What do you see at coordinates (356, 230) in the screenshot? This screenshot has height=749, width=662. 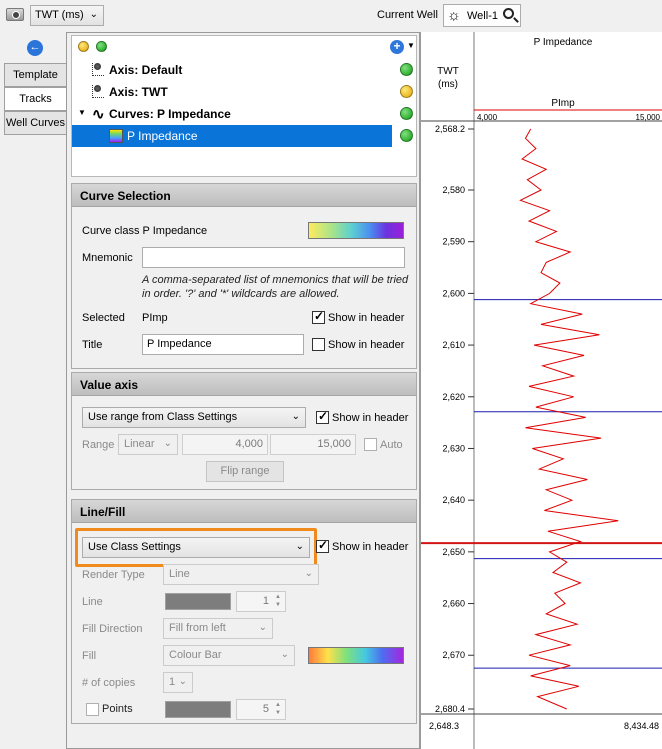 I see `class-color-bar` at bounding box center [356, 230].